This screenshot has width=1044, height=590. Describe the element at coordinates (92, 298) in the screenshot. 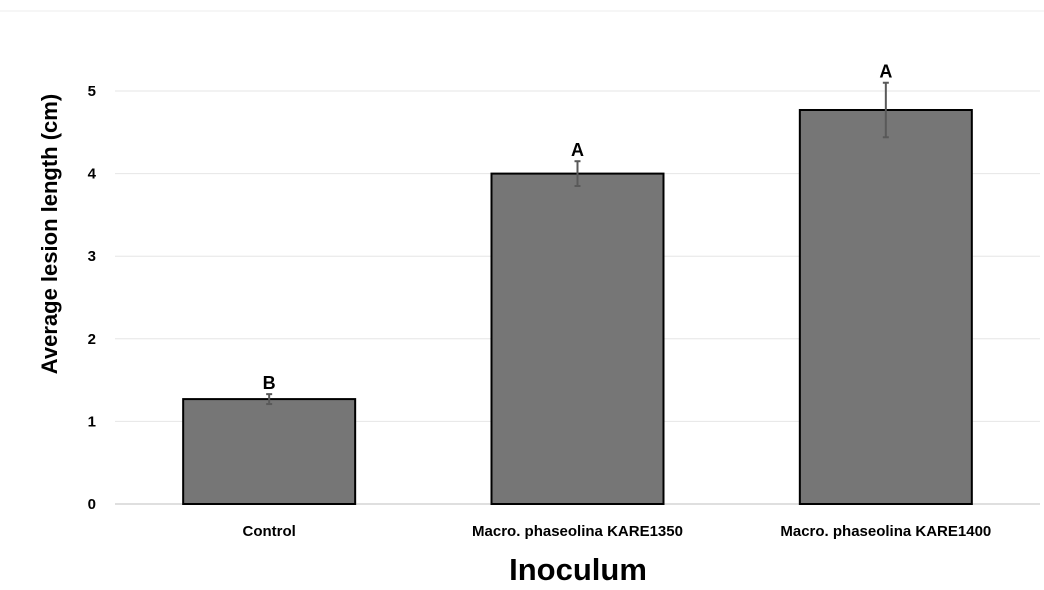

I see `y-tick-labels: 0 1 2 3 4 5` at that location.